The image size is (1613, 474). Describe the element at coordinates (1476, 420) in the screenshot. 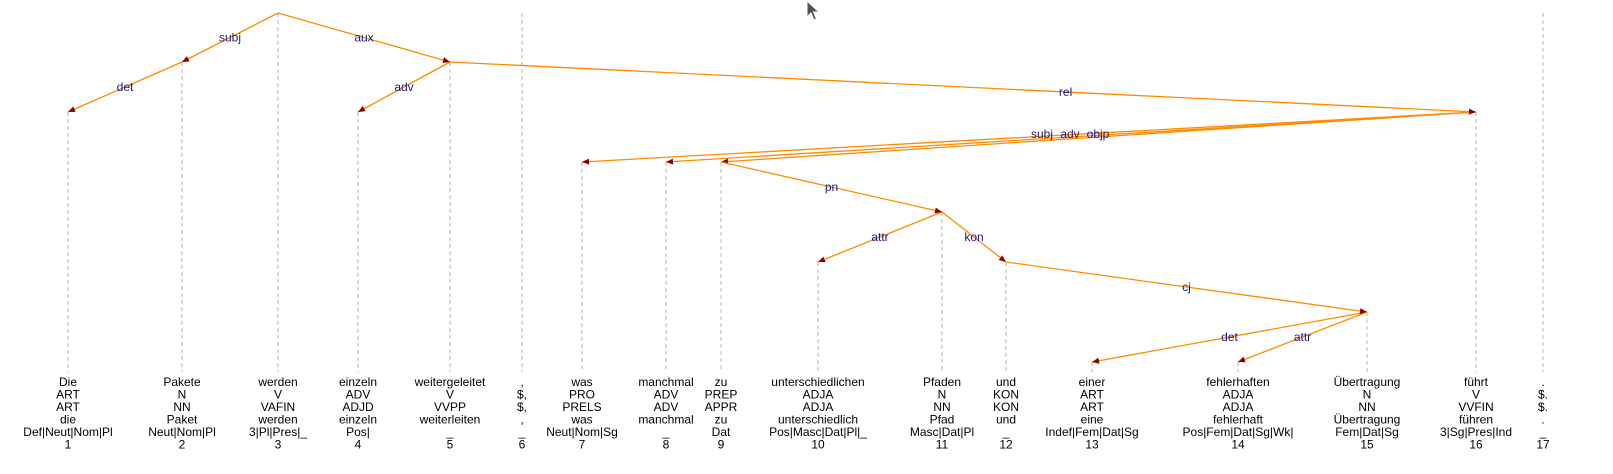

I see `token-lemma: führen` at that location.